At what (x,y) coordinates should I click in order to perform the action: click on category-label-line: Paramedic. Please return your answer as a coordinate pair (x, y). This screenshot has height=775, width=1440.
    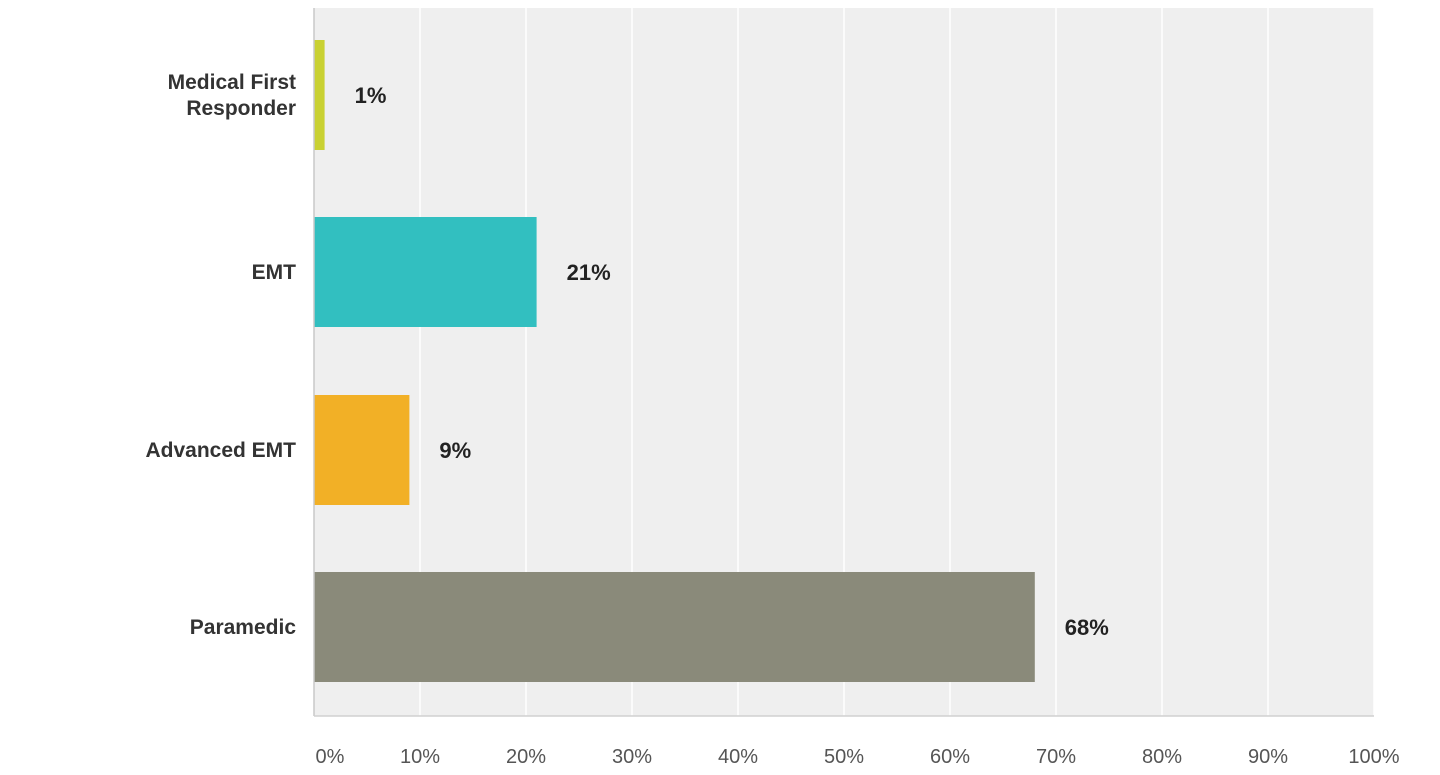
    Looking at the image, I should click on (243, 627).